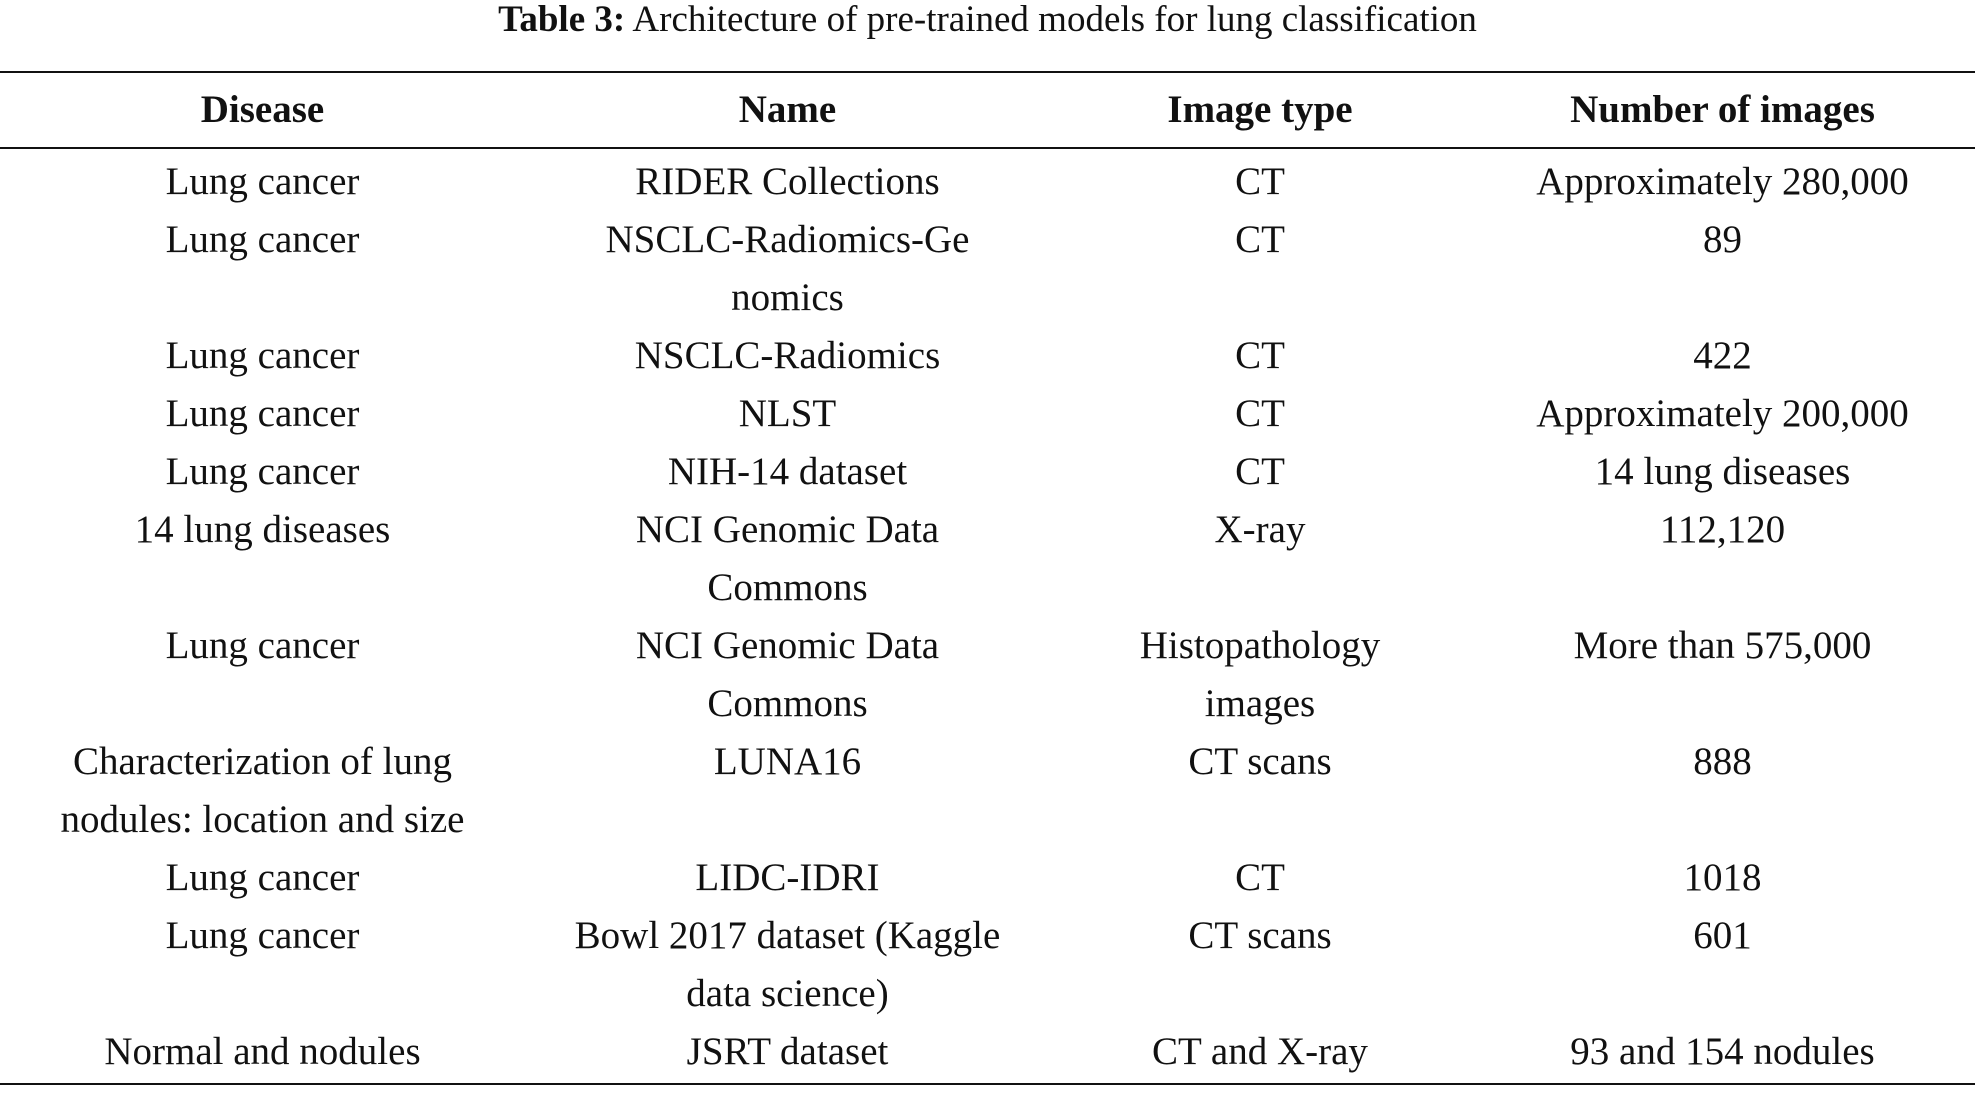 This screenshot has height=1094, width=1975. I want to click on table-header: Disease Name Image type Number of images, so click(987, 110).